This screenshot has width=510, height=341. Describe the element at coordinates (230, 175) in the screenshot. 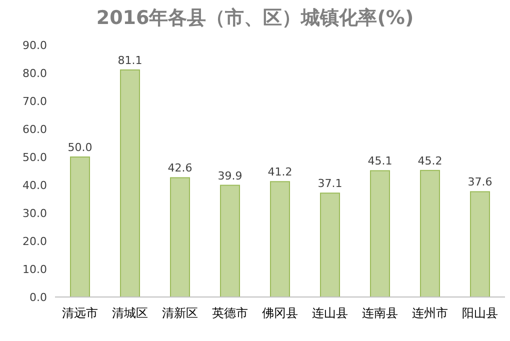

I see `data-label: 39.9` at that location.